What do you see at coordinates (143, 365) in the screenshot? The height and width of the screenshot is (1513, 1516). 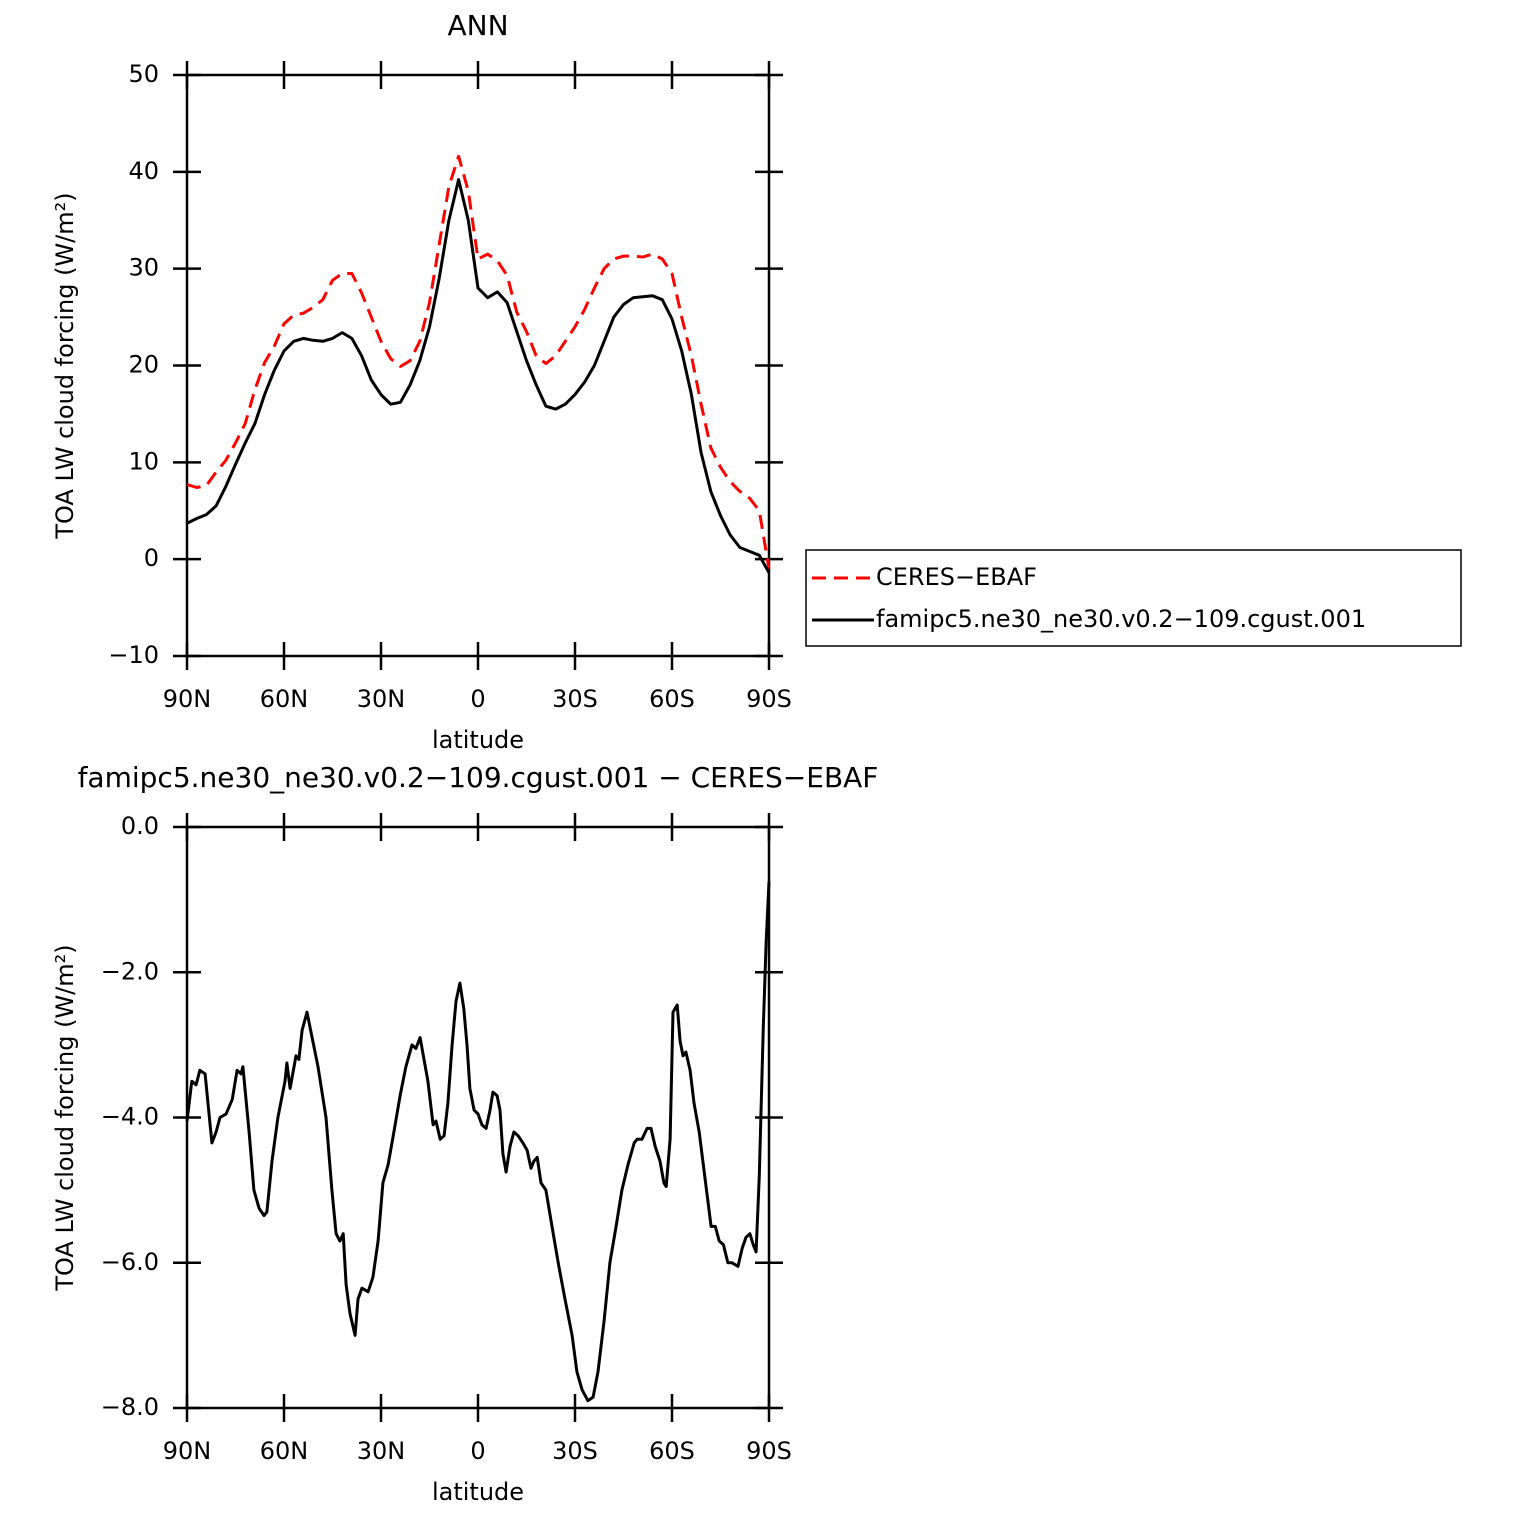 I see `y-tick-label: 20` at bounding box center [143, 365].